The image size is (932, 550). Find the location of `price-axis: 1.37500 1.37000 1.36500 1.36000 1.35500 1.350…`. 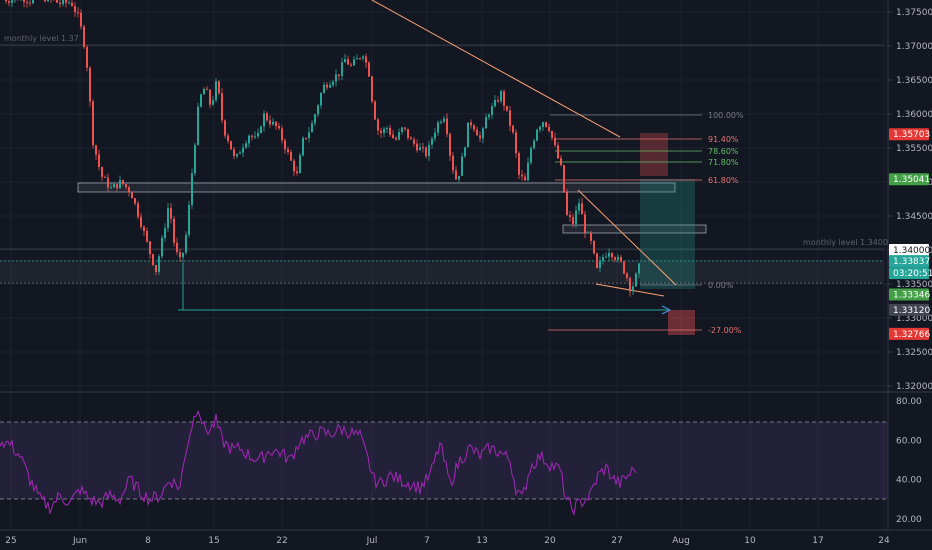

price-axis: 1.37500 1.37000 1.36500 1.36000 1.35500 1.350… is located at coordinates (909, 265).